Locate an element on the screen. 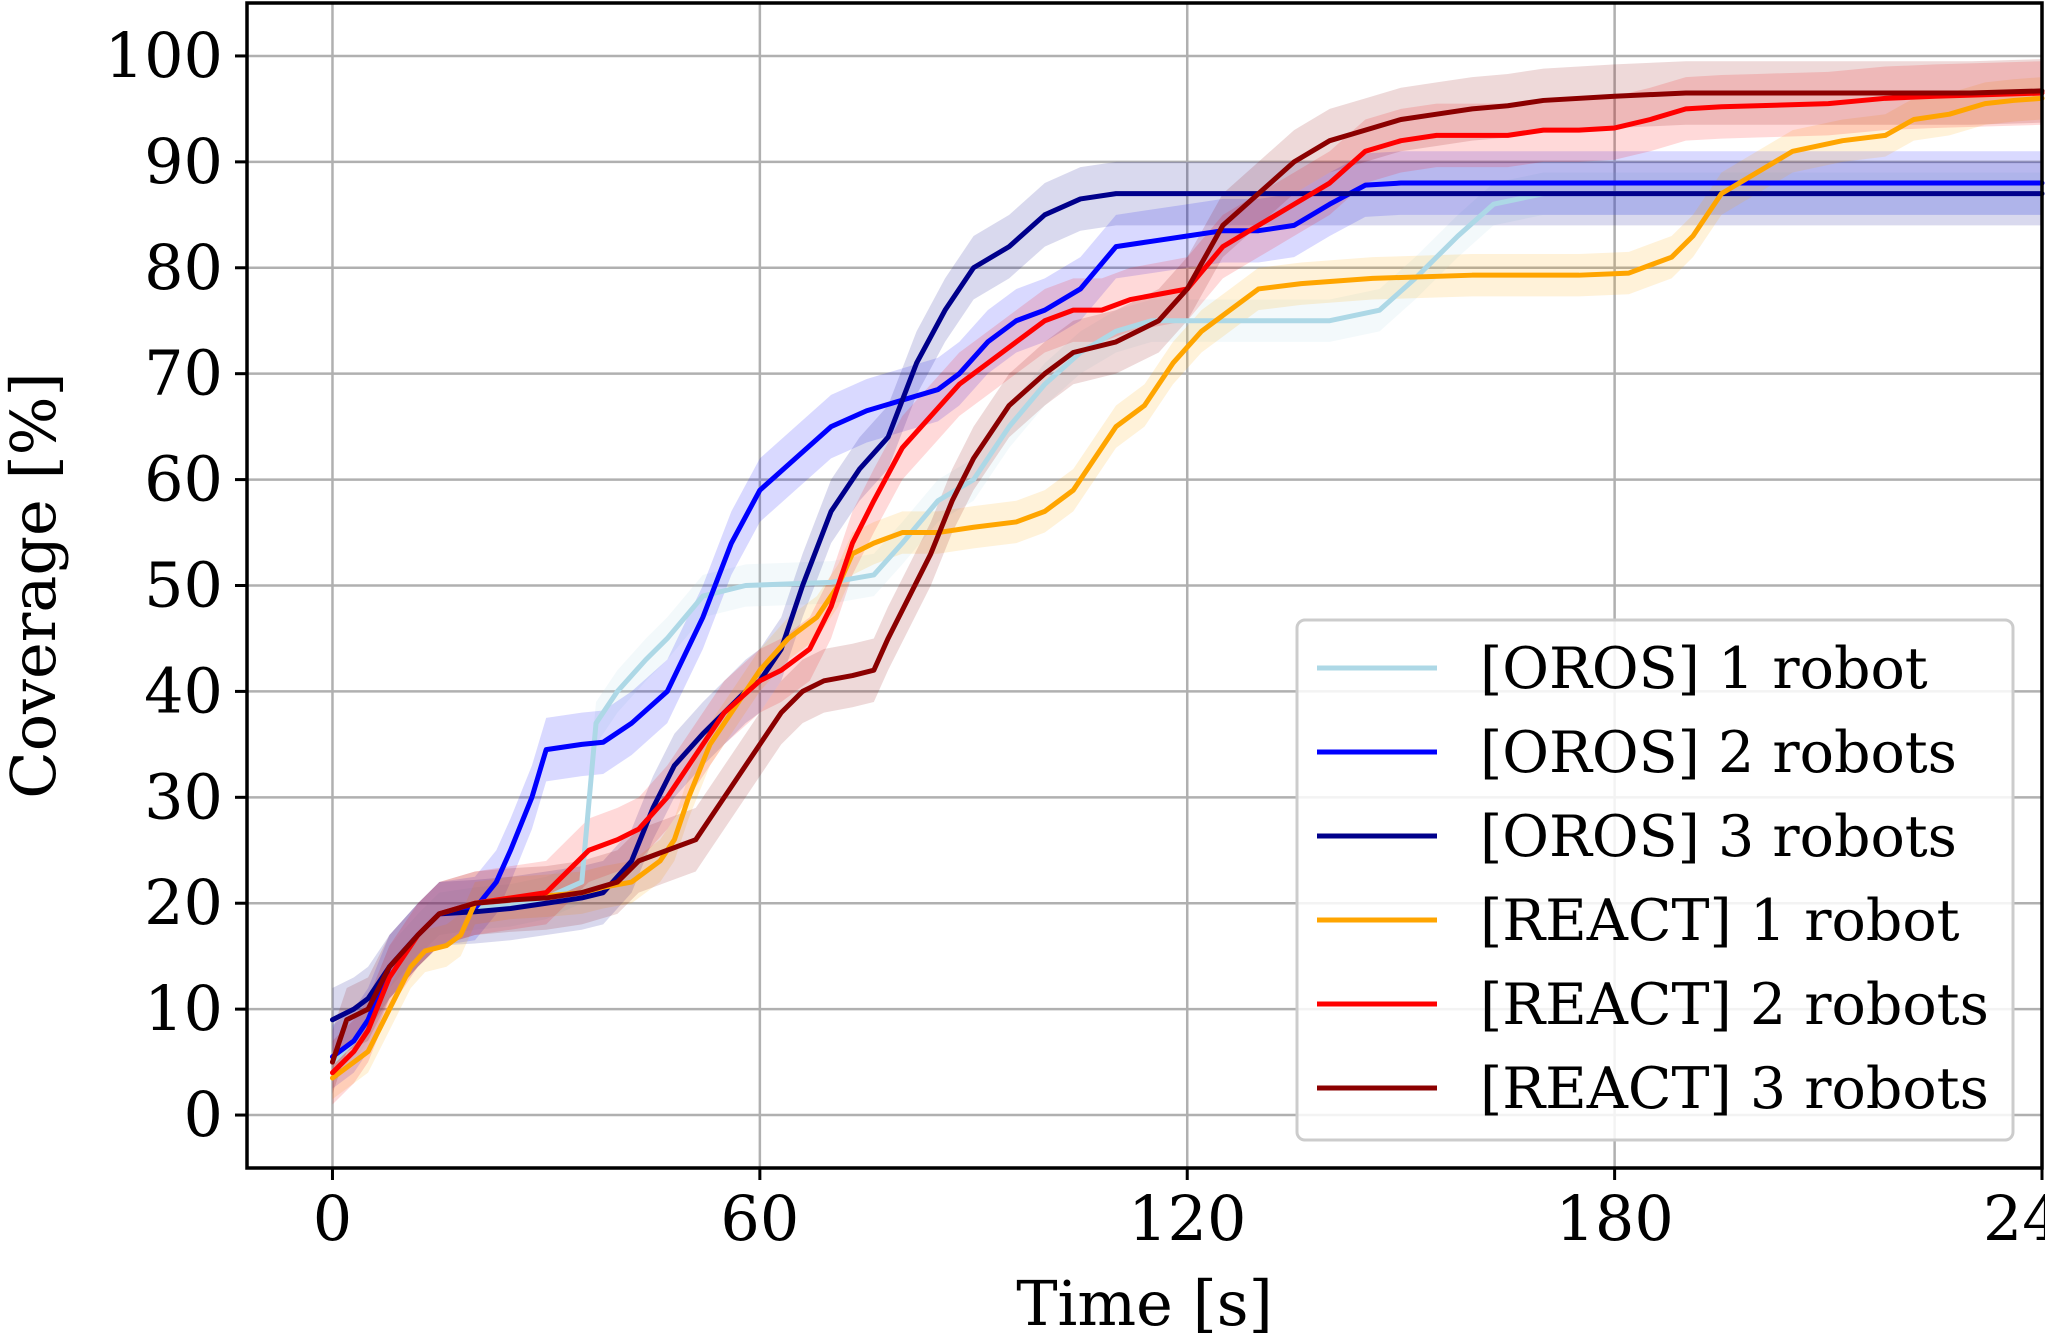 This screenshot has width=2045, height=1343. y-tick-label: 100 is located at coordinates (164, 55).